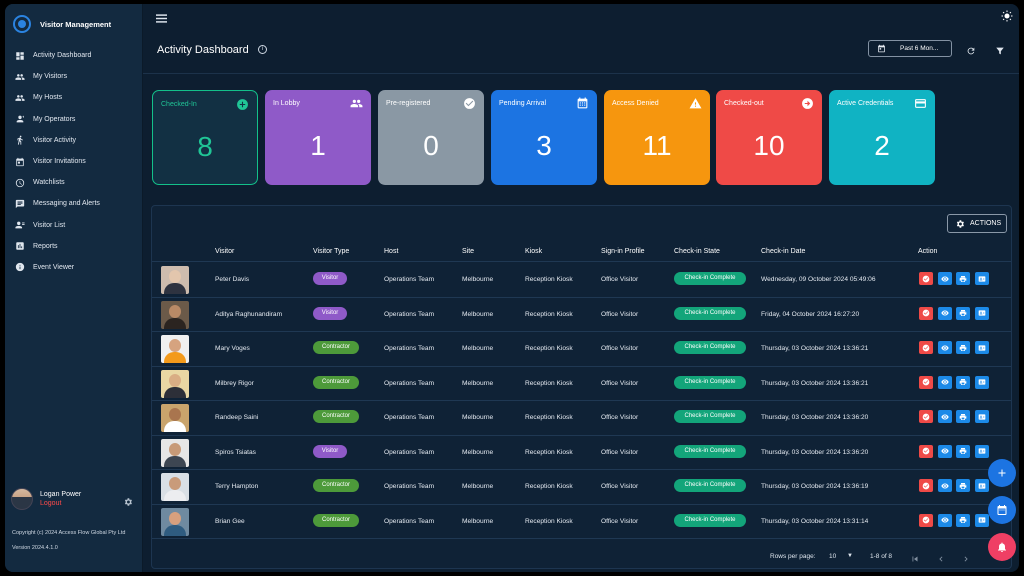  What do you see at coordinates (882, 137) in the screenshot?
I see `card-active-credentials: Active Credentials 2` at bounding box center [882, 137].